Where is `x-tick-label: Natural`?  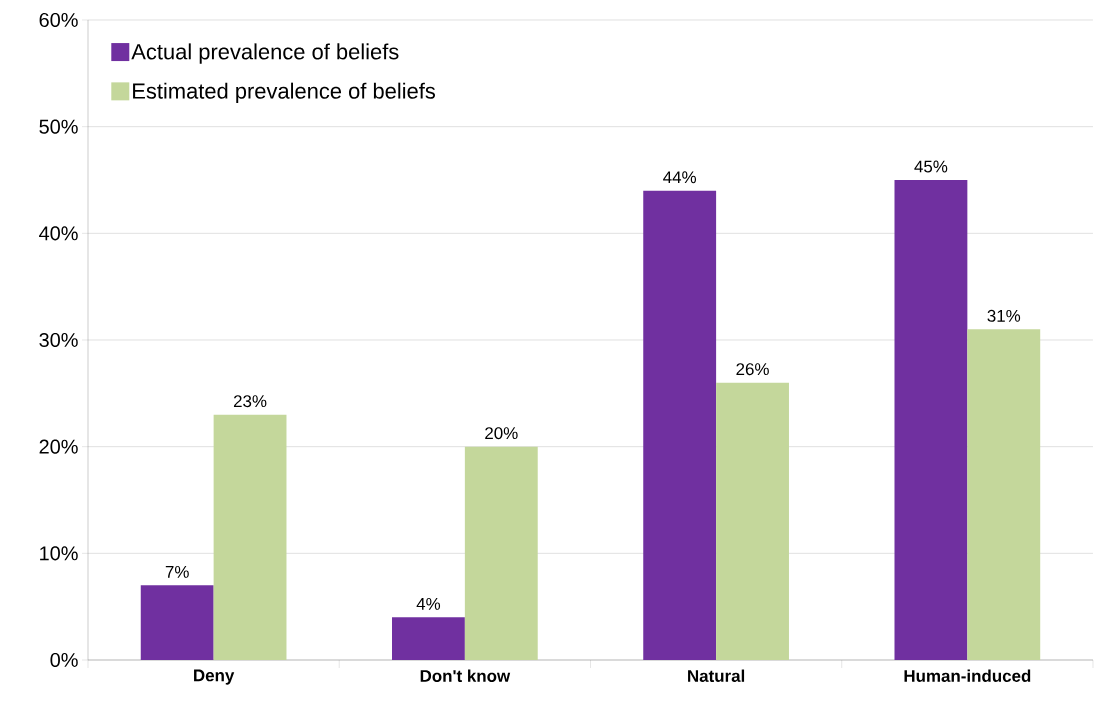 x-tick-label: Natural is located at coordinates (716, 675).